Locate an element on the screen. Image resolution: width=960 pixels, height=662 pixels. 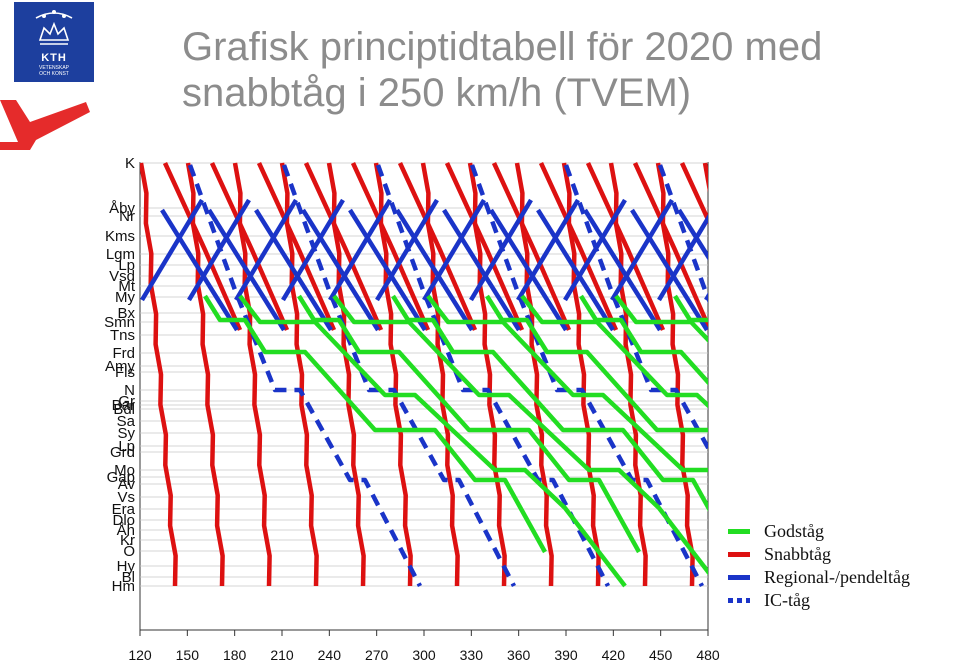
station-label: K is located at coordinates (130, 163).